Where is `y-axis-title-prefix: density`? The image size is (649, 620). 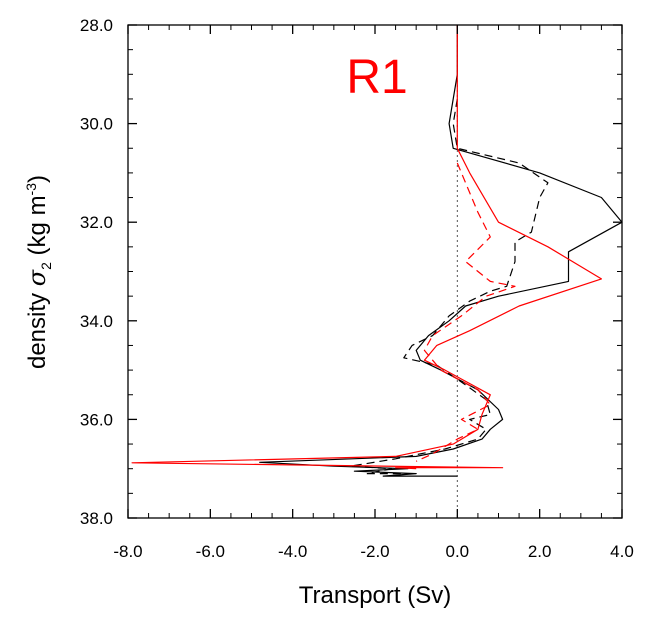
y-axis-title-prefix: density is located at coordinates (37, 331).